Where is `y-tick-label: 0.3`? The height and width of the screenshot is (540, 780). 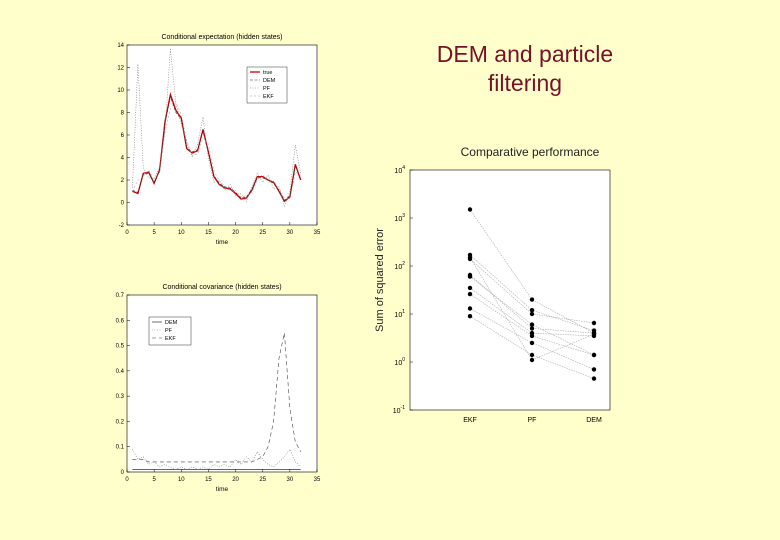 y-tick-label: 0.3 is located at coordinates (120, 397).